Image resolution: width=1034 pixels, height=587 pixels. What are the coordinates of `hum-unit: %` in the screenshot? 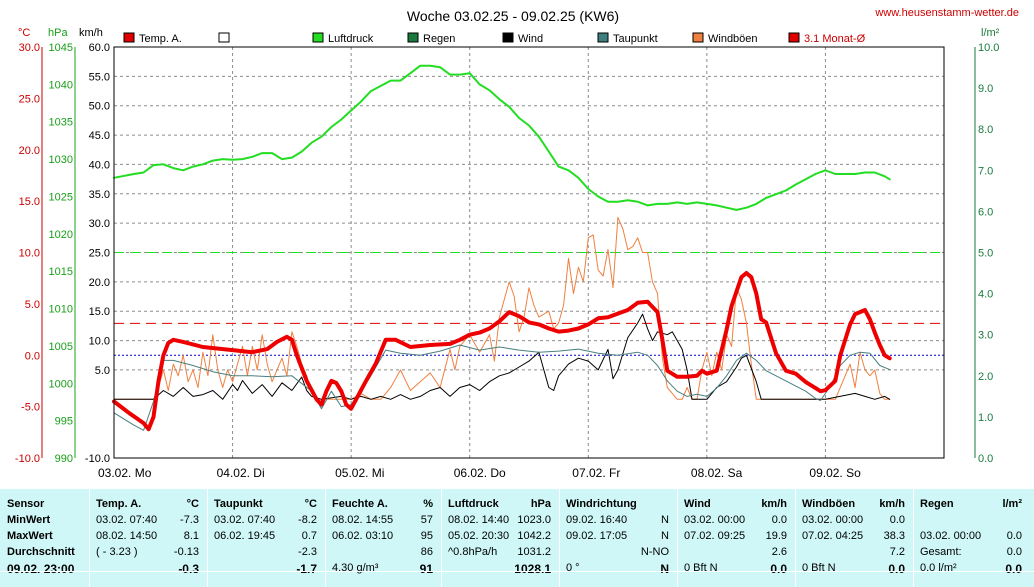 It's located at (428, 504).